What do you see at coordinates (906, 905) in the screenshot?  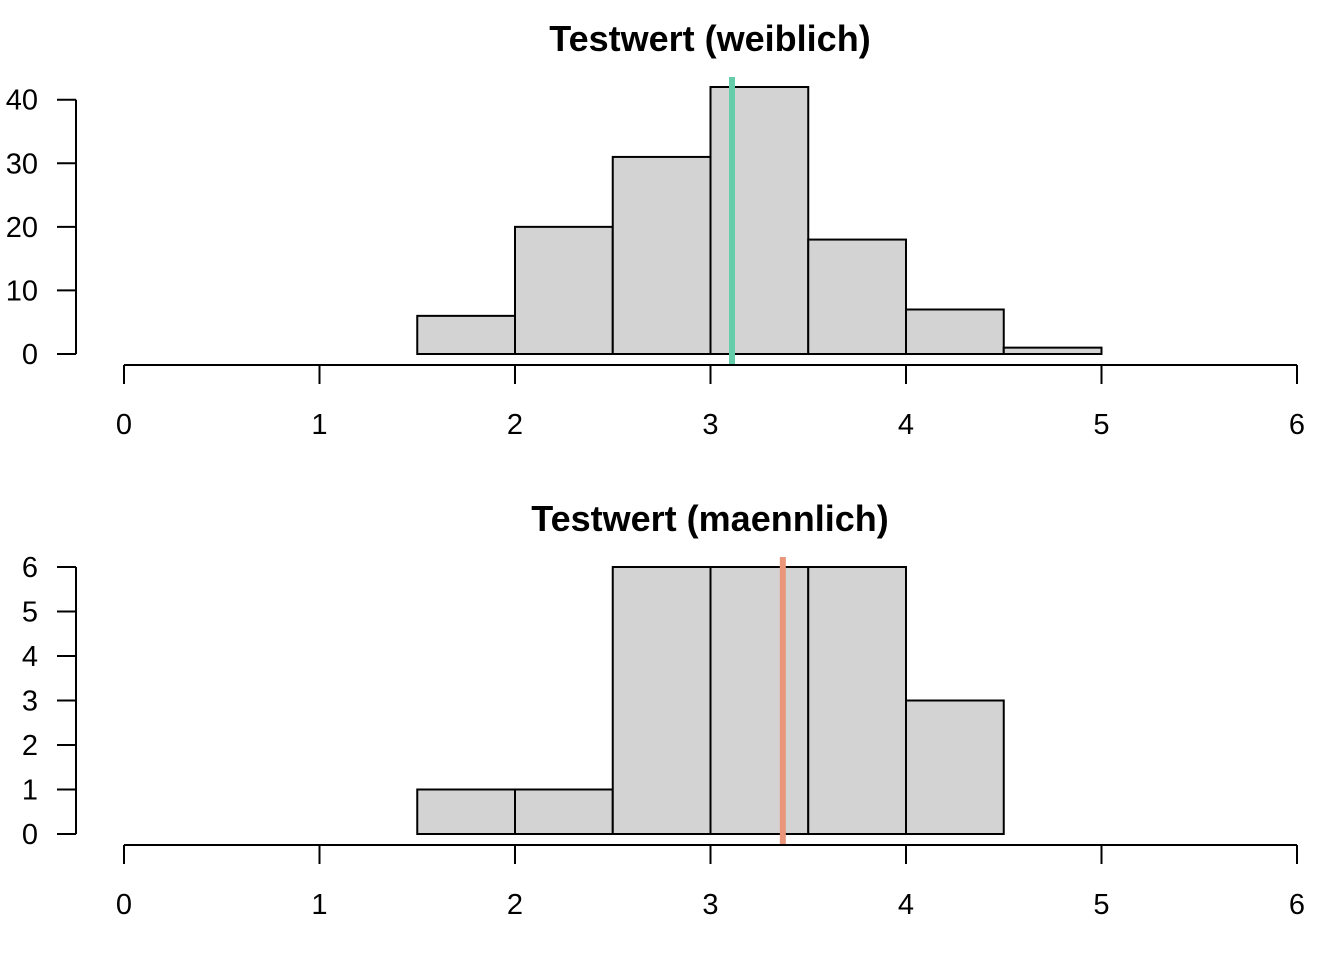 I see `x-tick-label-maennlich-4: 4` at bounding box center [906, 905].